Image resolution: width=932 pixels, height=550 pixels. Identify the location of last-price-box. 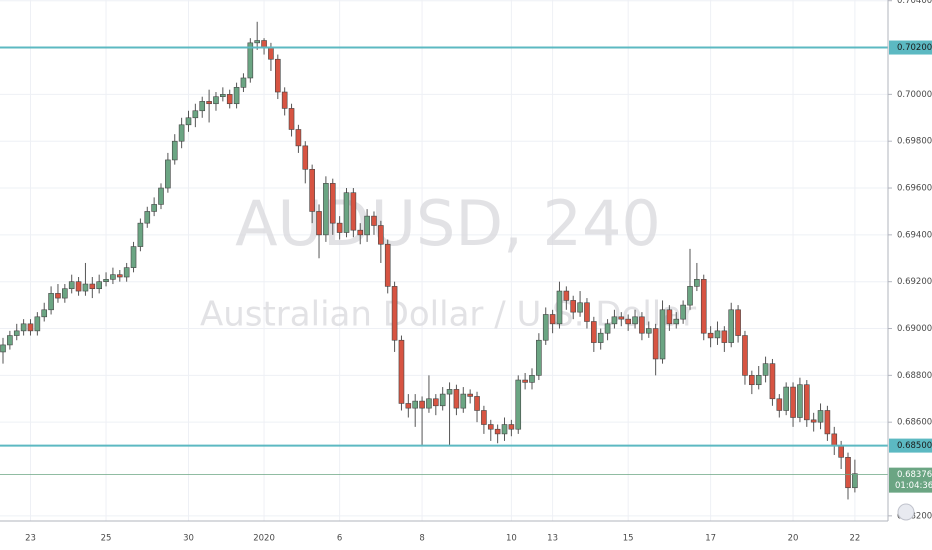
(910, 480).